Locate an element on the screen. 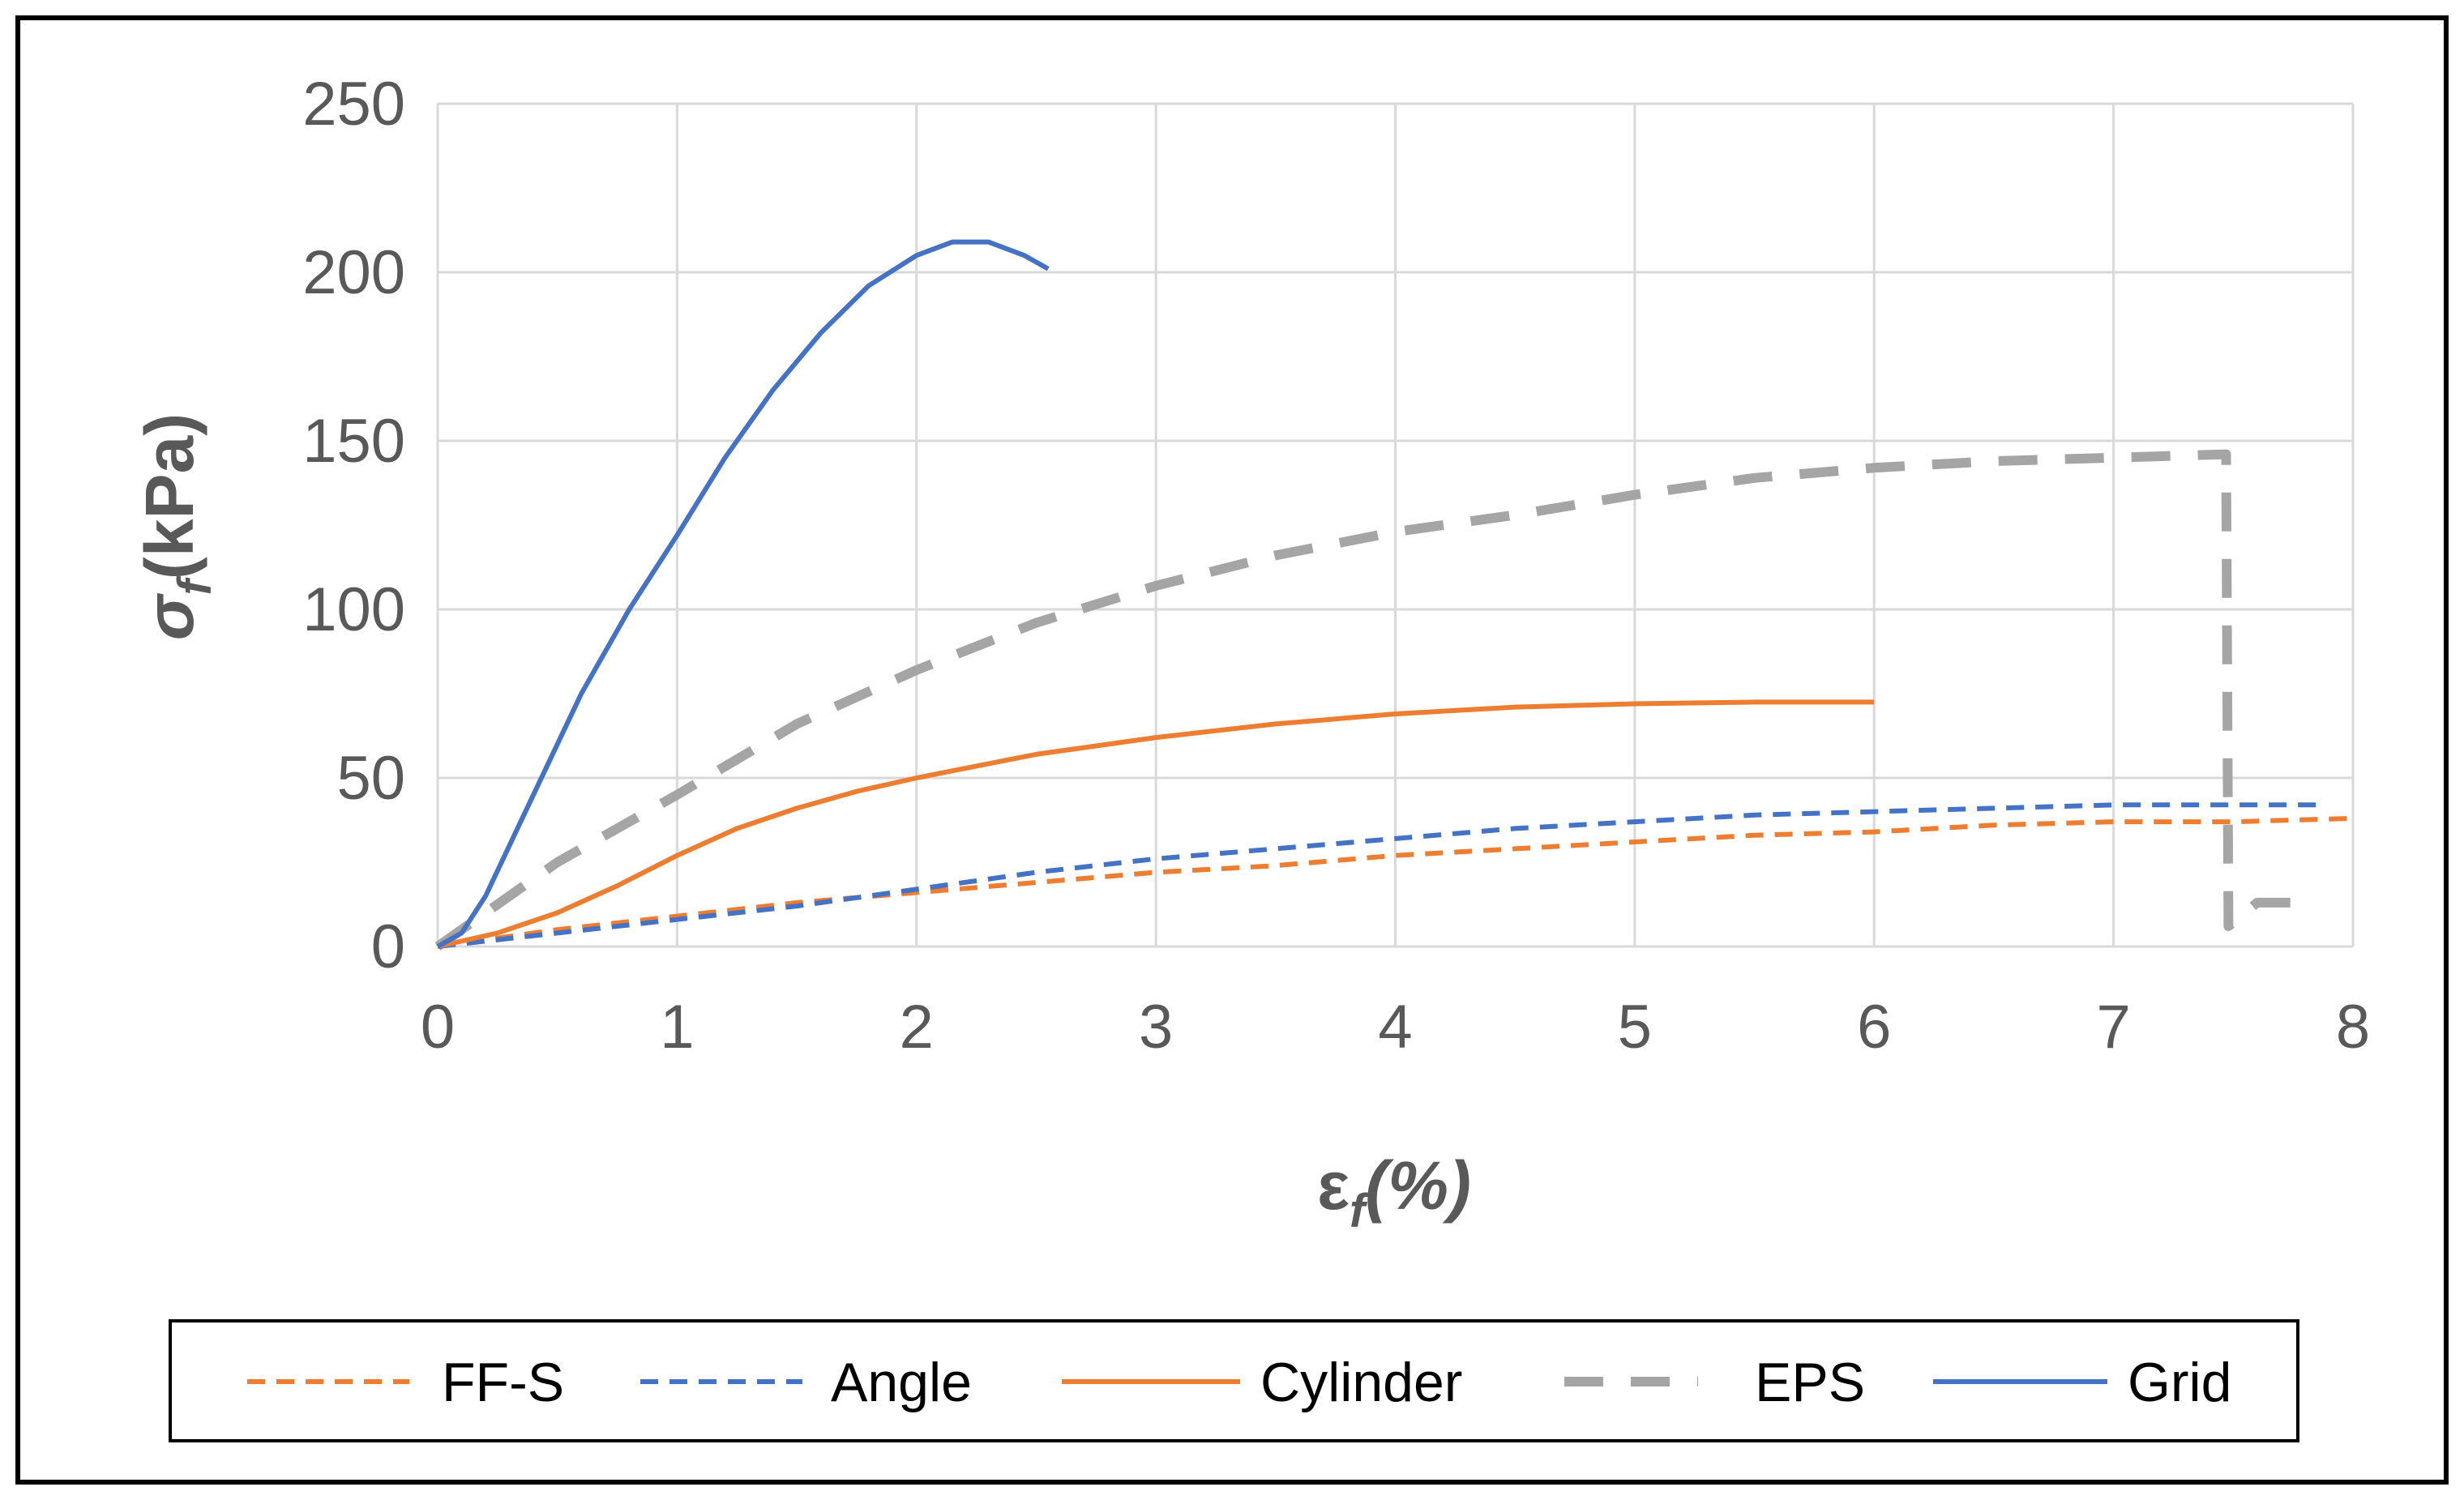  series-line-angle is located at coordinates (1377, 875).